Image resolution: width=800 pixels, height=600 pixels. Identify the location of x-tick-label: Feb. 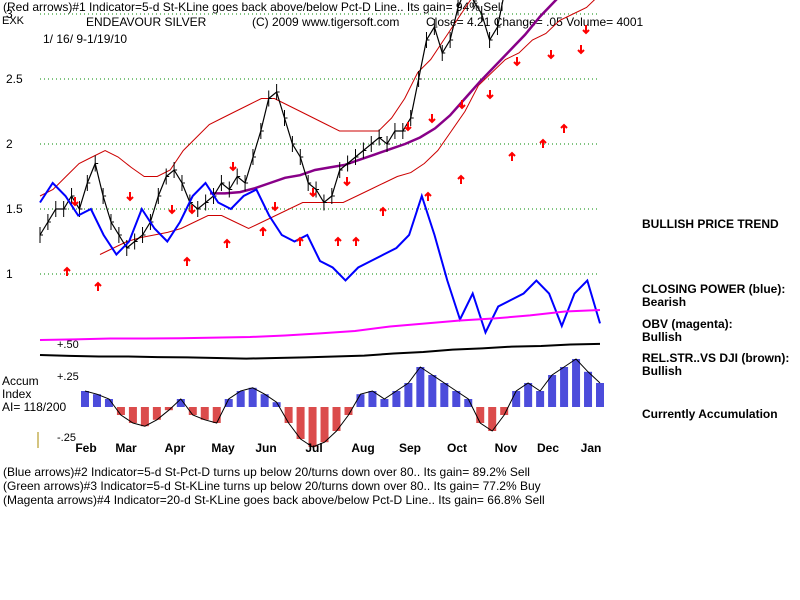
(85, 448).